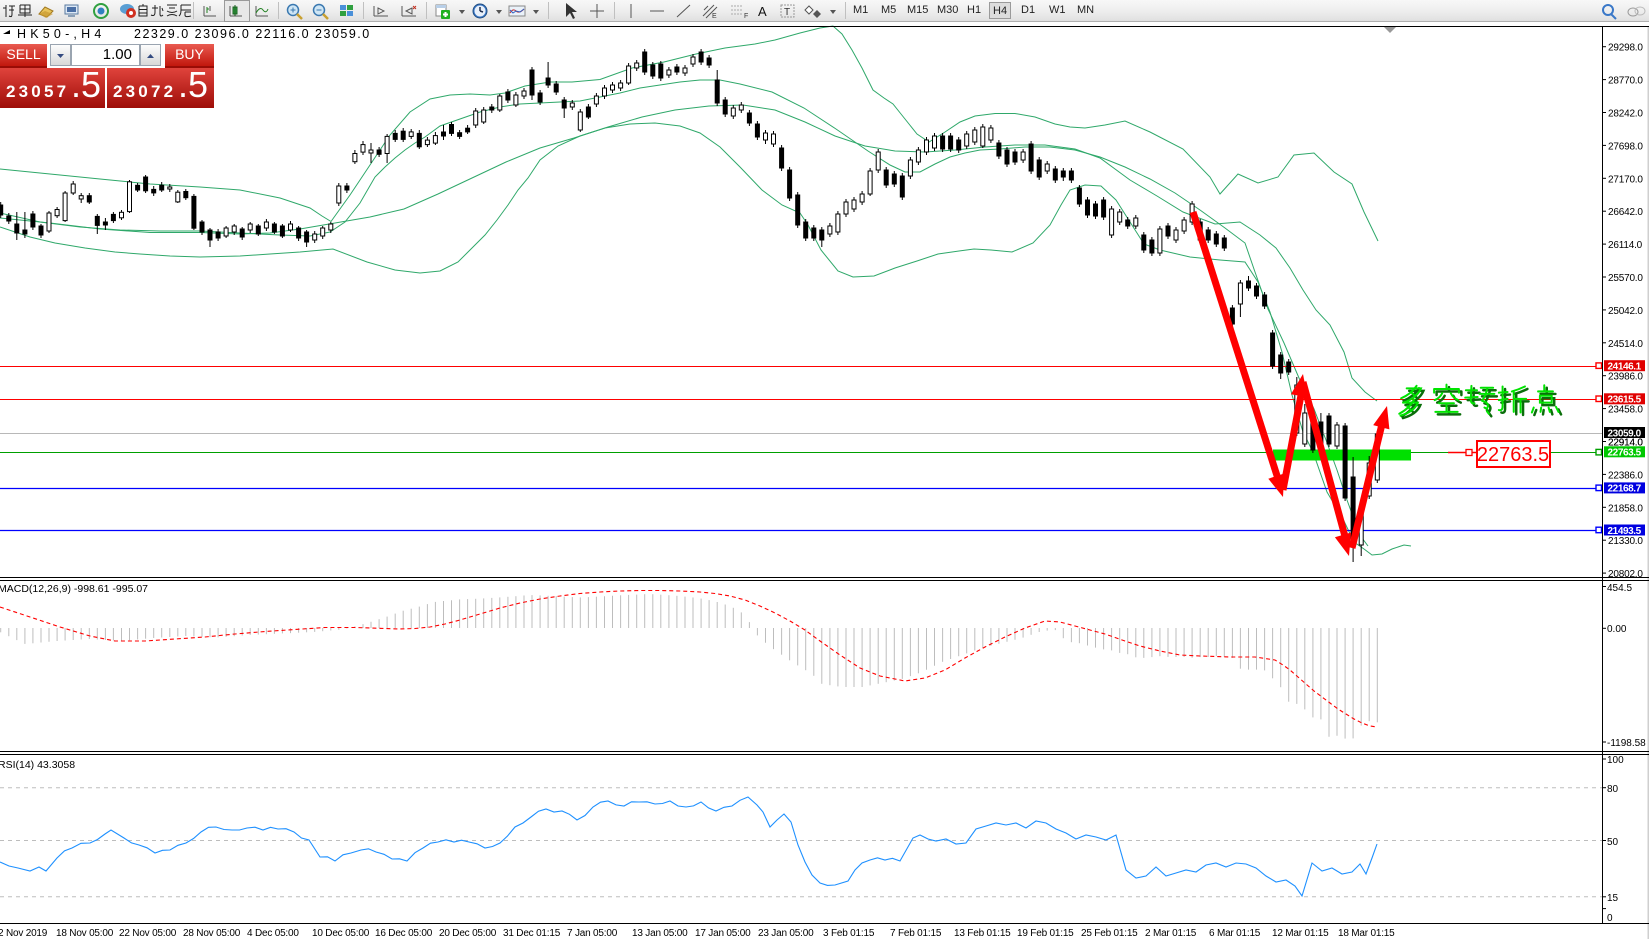  What do you see at coordinates (1619, 588) in the screenshot?
I see `svg-text: 454.5` at bounding box center [1619, 588].